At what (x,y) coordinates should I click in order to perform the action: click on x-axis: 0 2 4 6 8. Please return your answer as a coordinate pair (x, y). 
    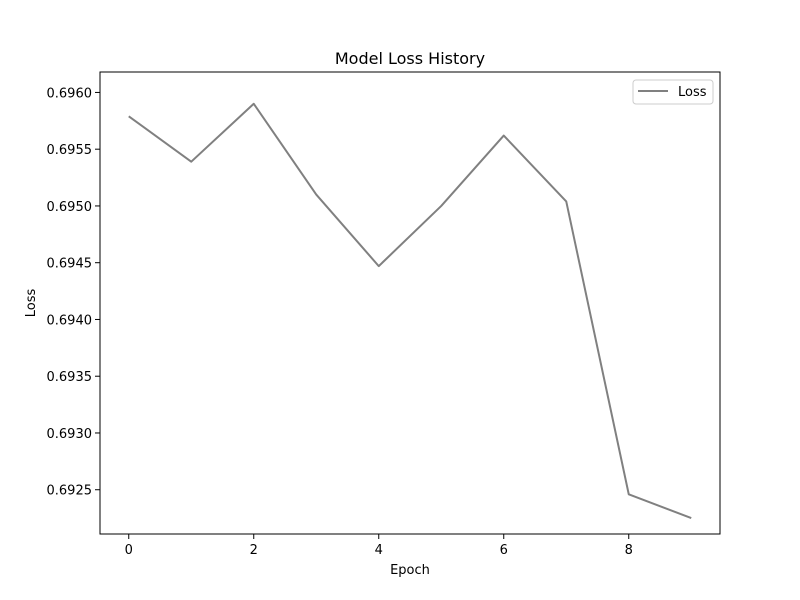
    Looking at the image, I should click on (379, 546).